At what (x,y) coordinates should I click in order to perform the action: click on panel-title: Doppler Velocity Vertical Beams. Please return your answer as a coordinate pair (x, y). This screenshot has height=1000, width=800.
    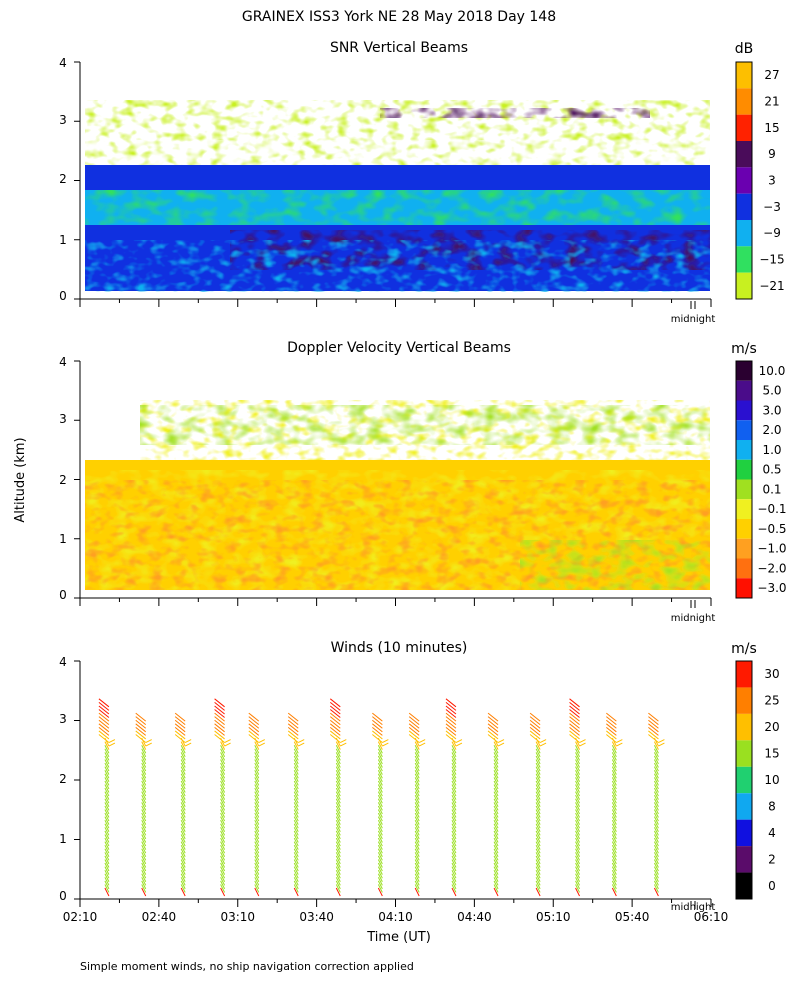
    Looking at the image, I should click on (399, 348).